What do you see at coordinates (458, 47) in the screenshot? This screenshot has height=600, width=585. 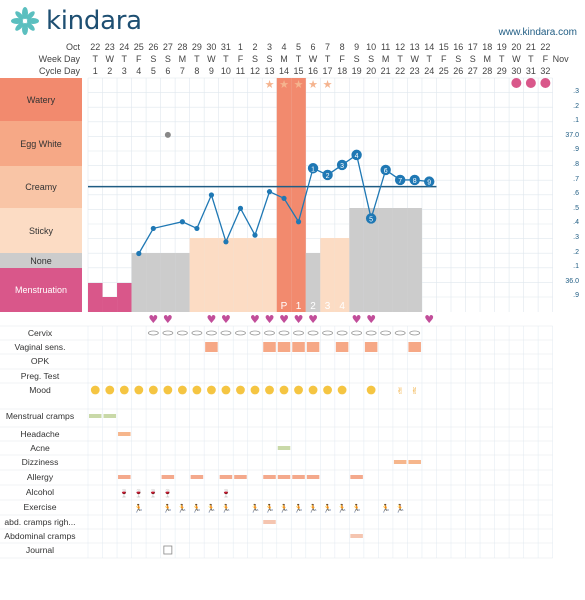 I see `header-dates-cell: 16` at bounding box center [458, 47].